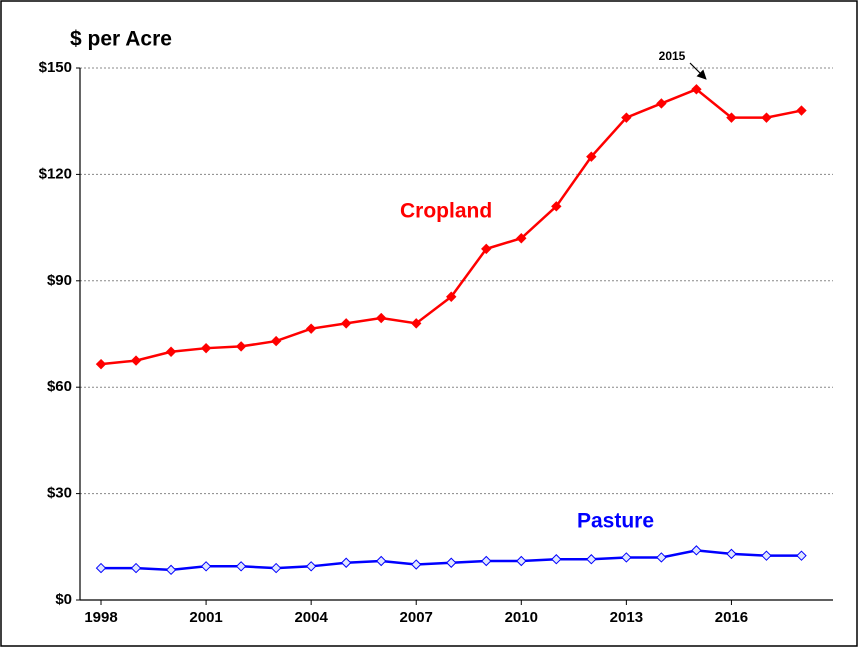  I want to click on y-tick-label: $150, so click(55, 67).